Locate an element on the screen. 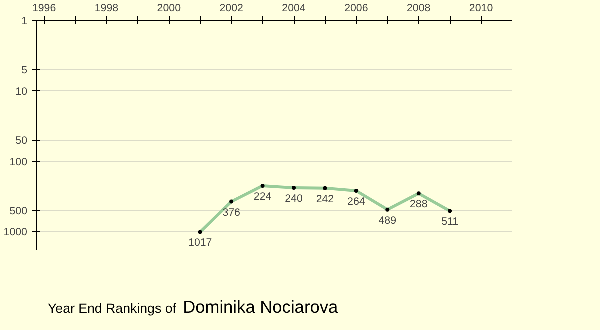 The image size is (600, 330). x-tick-label: 2004 is located at coordinates (294, 8).